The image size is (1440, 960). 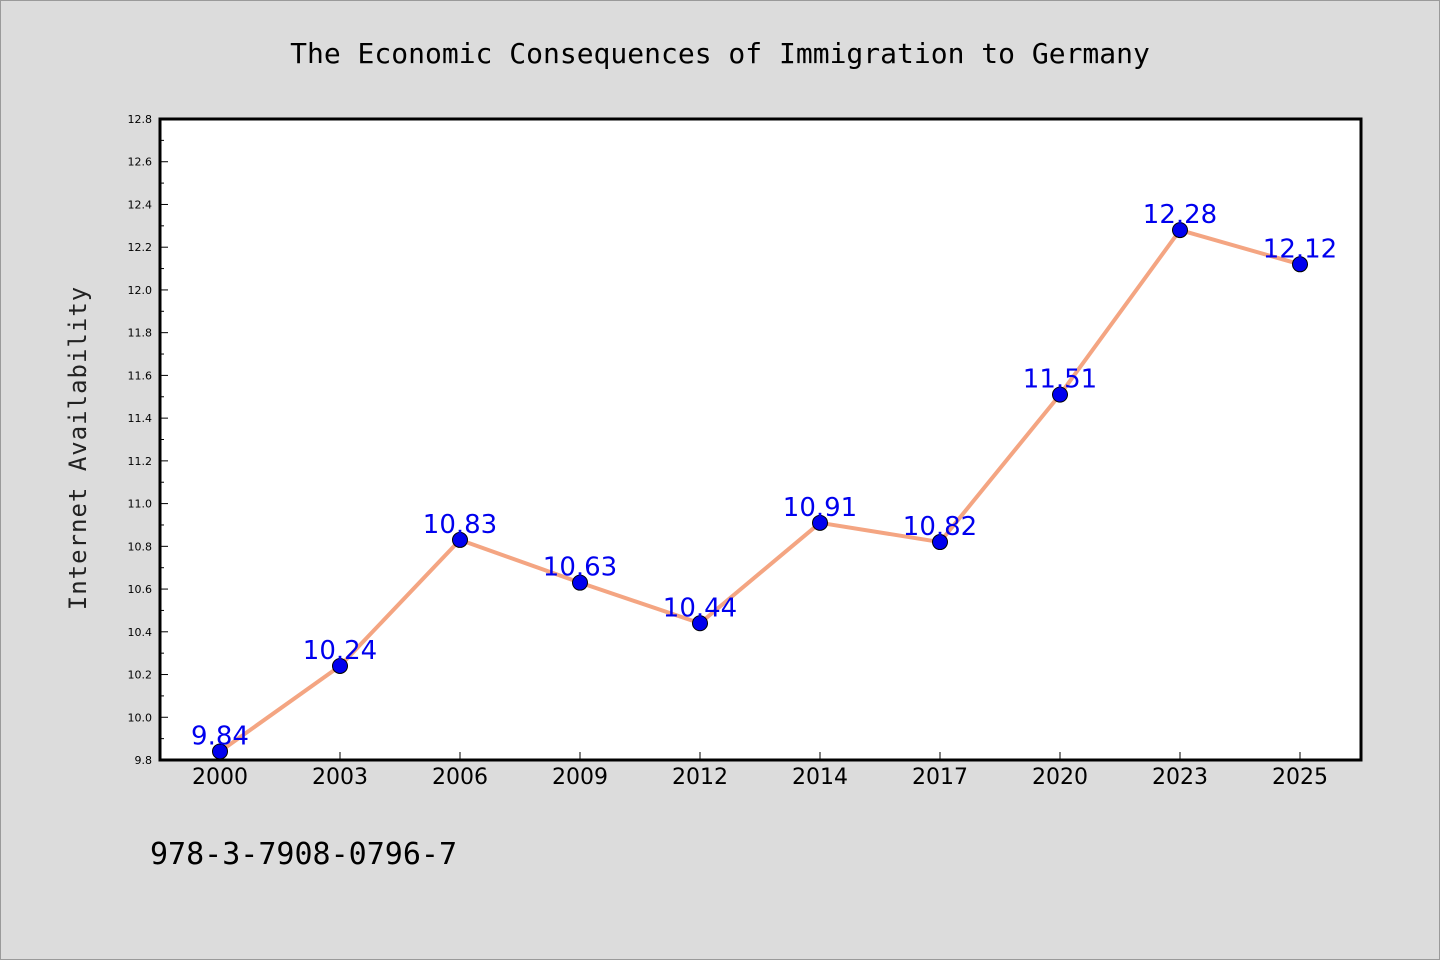 I want to click on x-tick-label: 2017, so click(x=940, y=777).